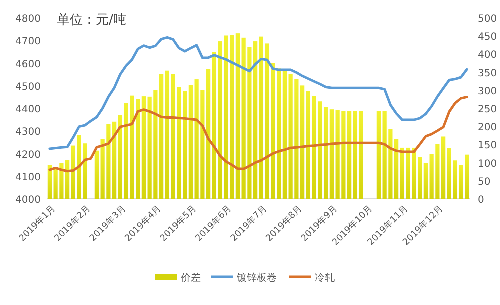 The width and height of the screenshot is (500, 305). Describe the element at coordinates (488, 92) in the screenshot. I see `y2-tick-label: 300` at that location.